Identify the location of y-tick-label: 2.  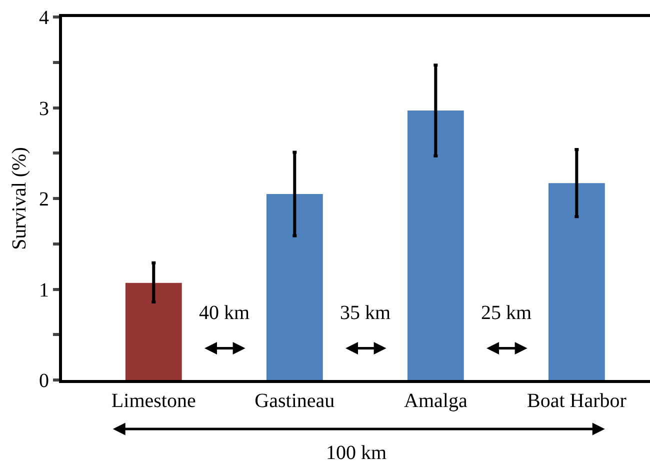
(44, 199).